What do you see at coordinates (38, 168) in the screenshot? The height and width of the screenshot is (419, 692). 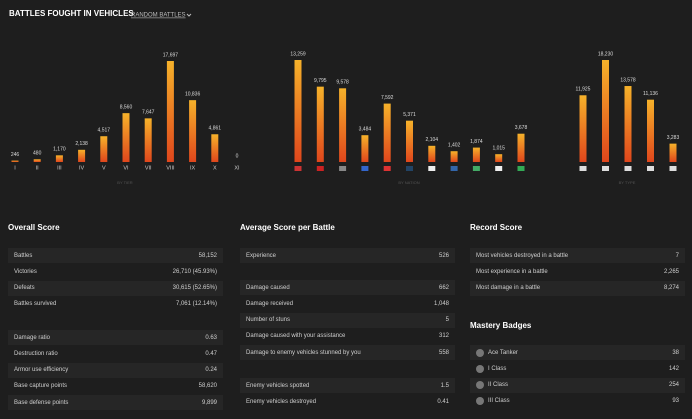 I see `x-tick-label: II` at bounding box center [38, 168].